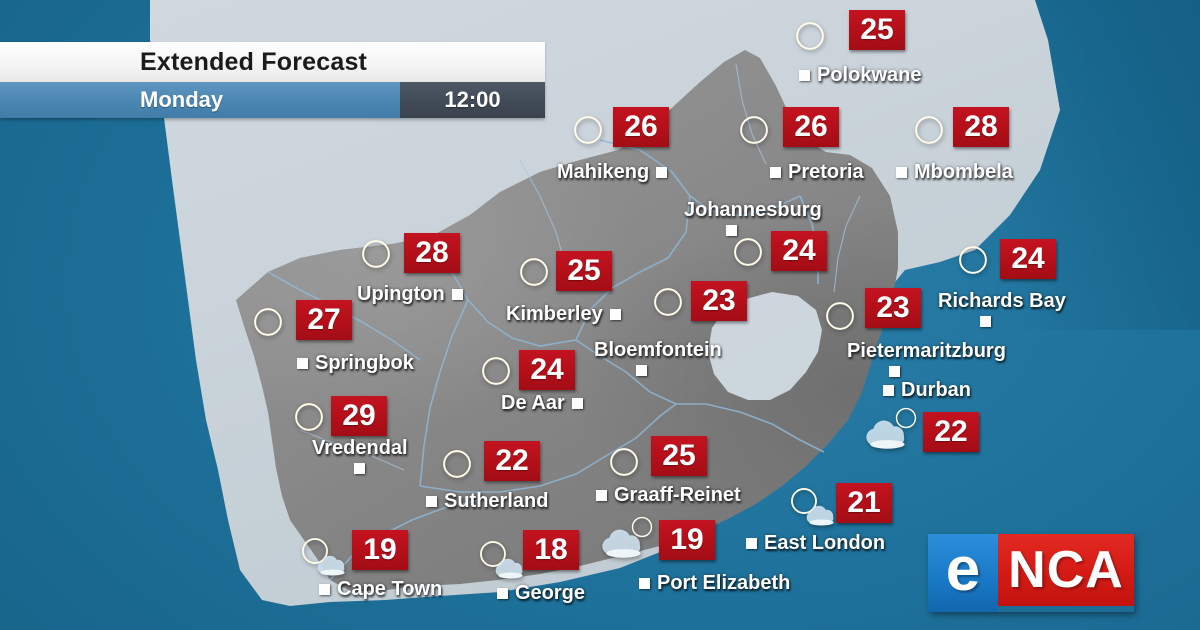 The width and height of the screenshot is (1200, 630). I want to click on temperature-badge-de-aar: 24, so click(547, 370).